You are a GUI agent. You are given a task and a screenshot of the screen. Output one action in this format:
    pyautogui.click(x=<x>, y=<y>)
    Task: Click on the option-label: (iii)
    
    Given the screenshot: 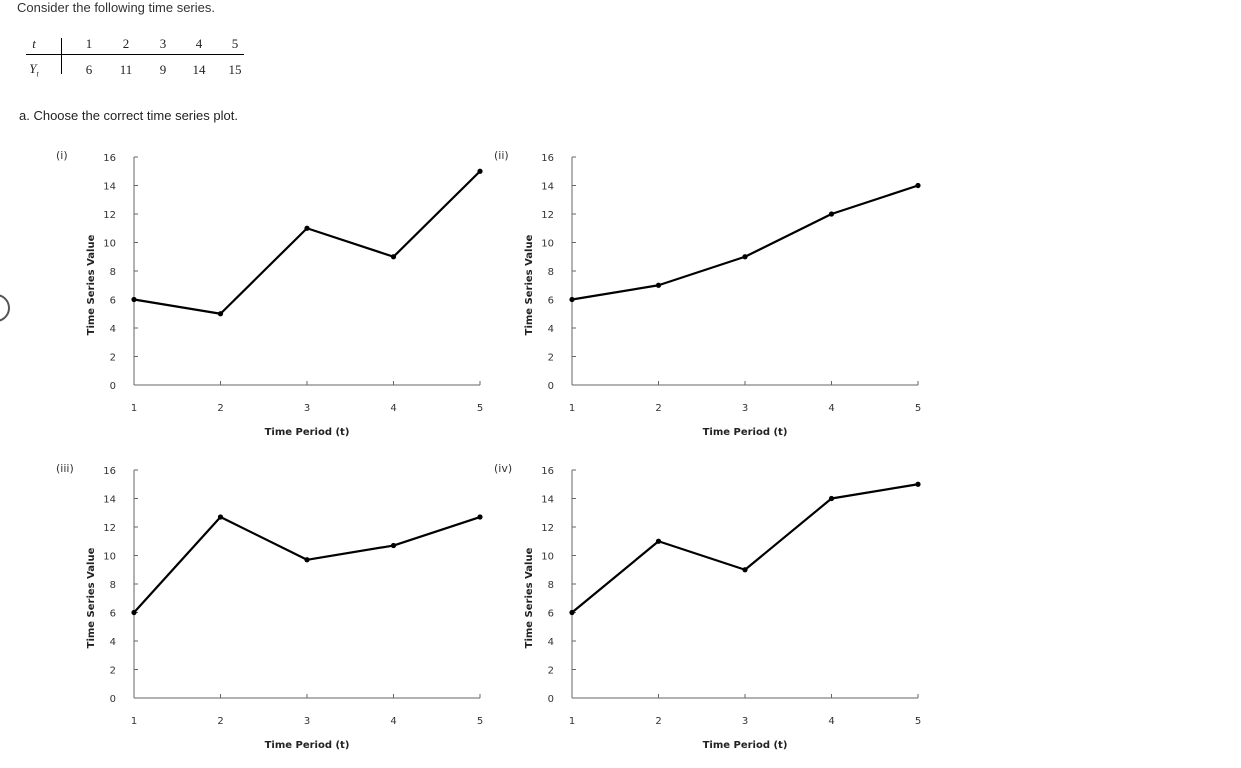 What is the action you would take?
    pyautogui.click(x=65, y=468)
    